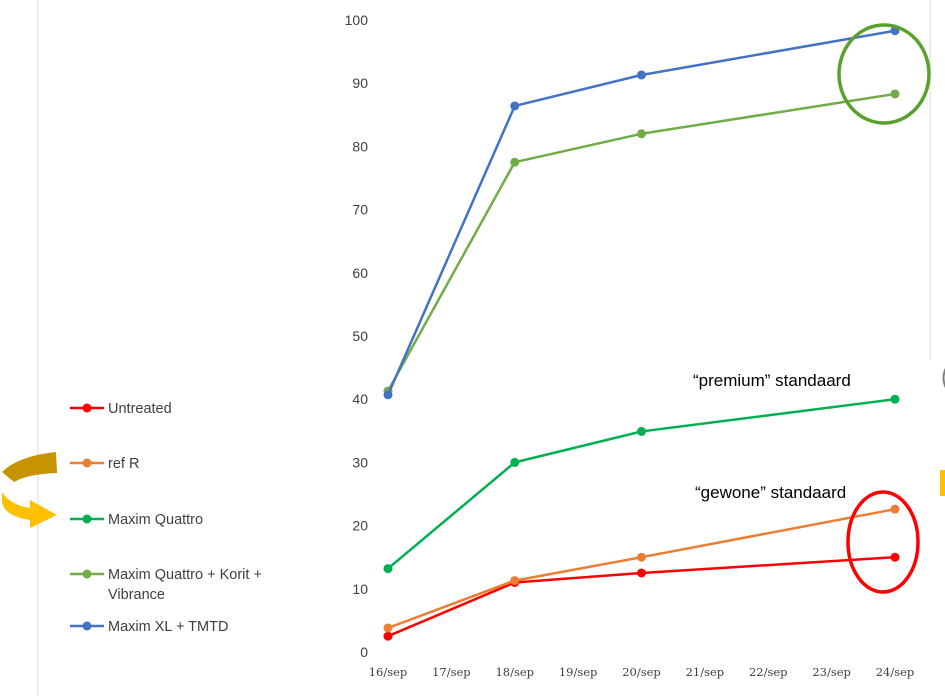  I want to click on y-tick-label: 10, so click(360, 589).